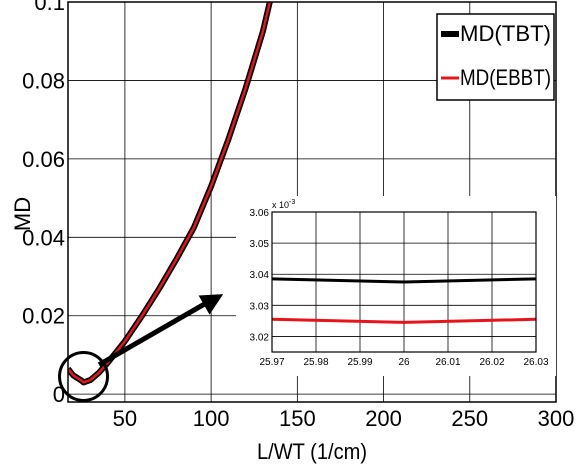 Image resolution: width=577 pixels, height=469 pixels. Describe the element at coordinates (43, 316) in the screenshot. I see `y-tick-label: 0.02` at that location.